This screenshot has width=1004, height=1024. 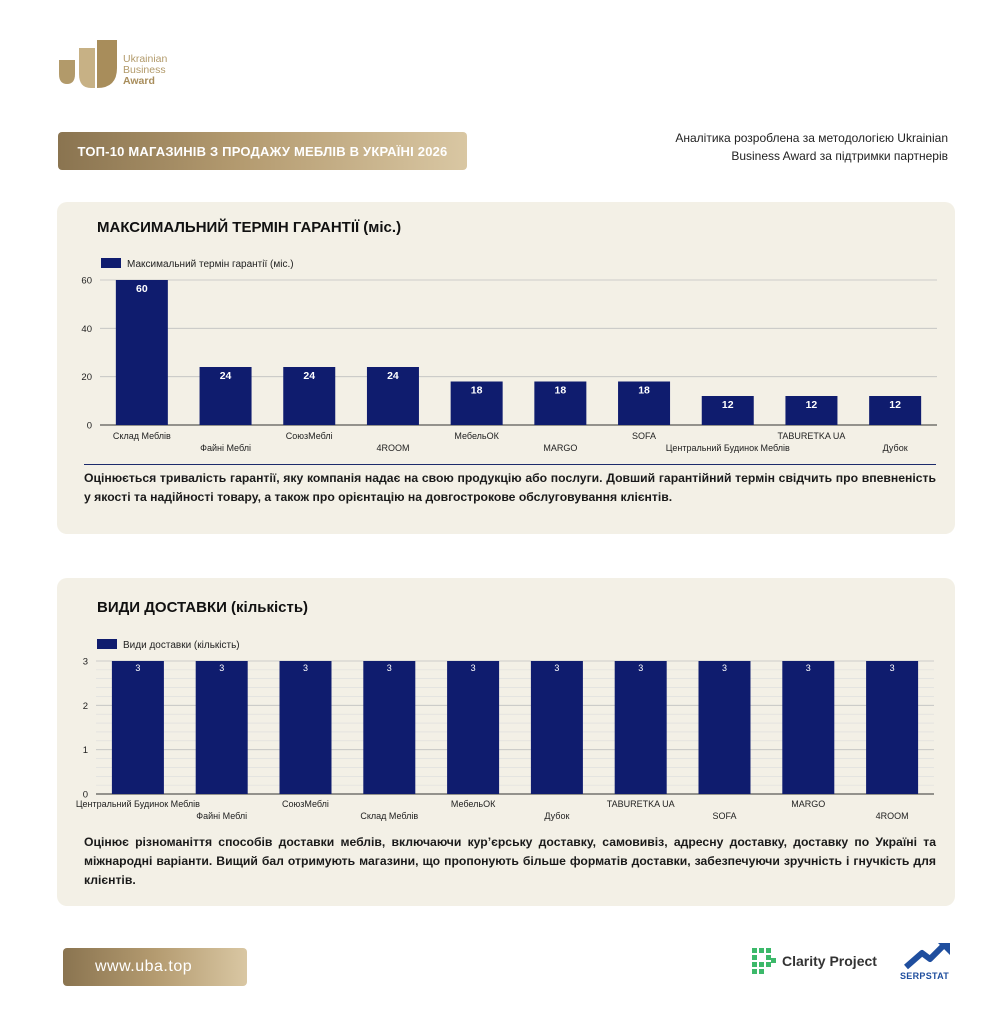 What do you see at coordinates (927, 956) in the screenshot?
I see `serpstat-chart-icon` at bounding box center [927, 956].